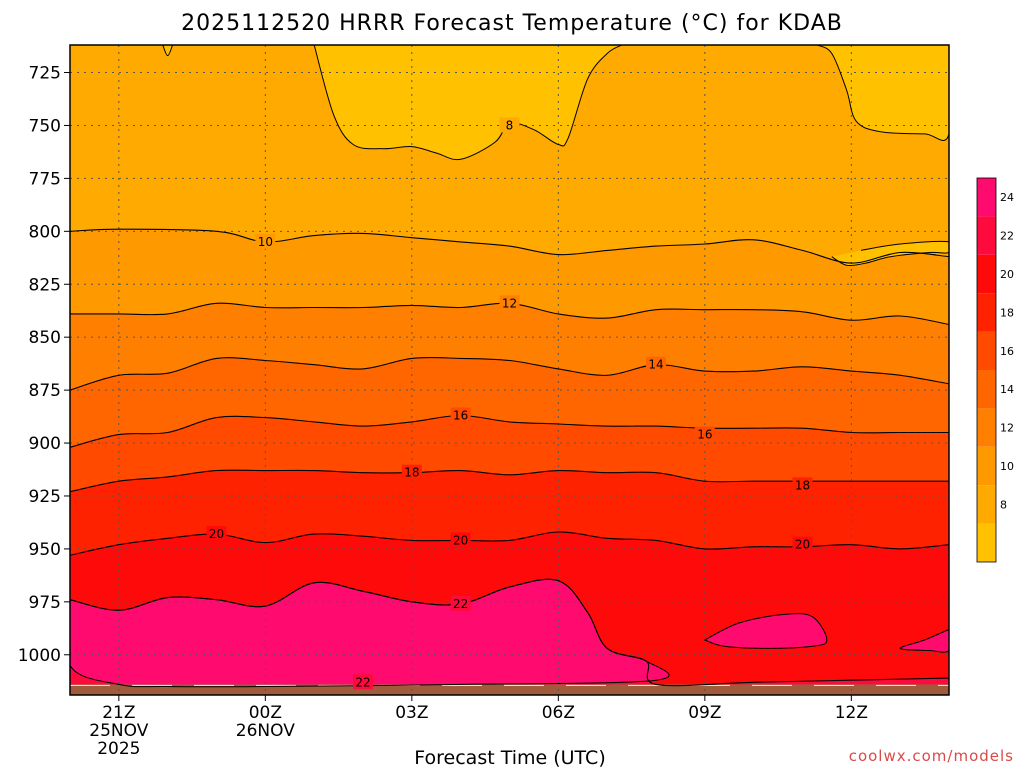 The width and height of the screenshot is (1024, 768). I want to click on colorbar-label-16: 16, so click(1007, 351).